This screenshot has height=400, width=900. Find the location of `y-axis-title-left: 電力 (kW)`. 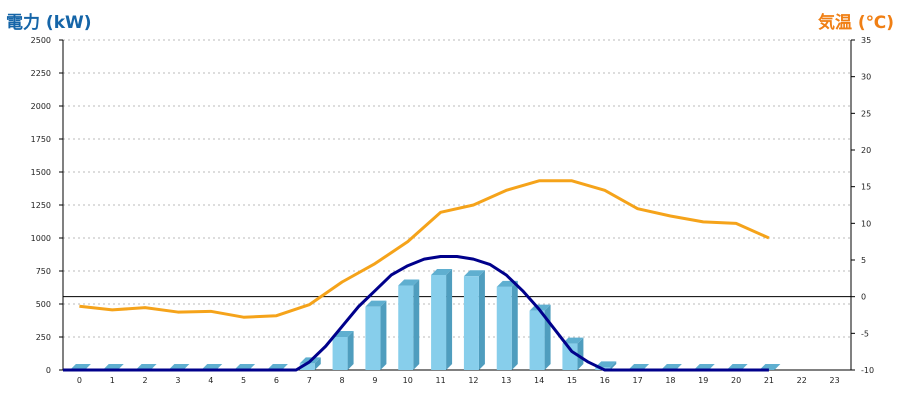

y-axis-title-left: 電力 (kW) is located at coordinates (49, 23).